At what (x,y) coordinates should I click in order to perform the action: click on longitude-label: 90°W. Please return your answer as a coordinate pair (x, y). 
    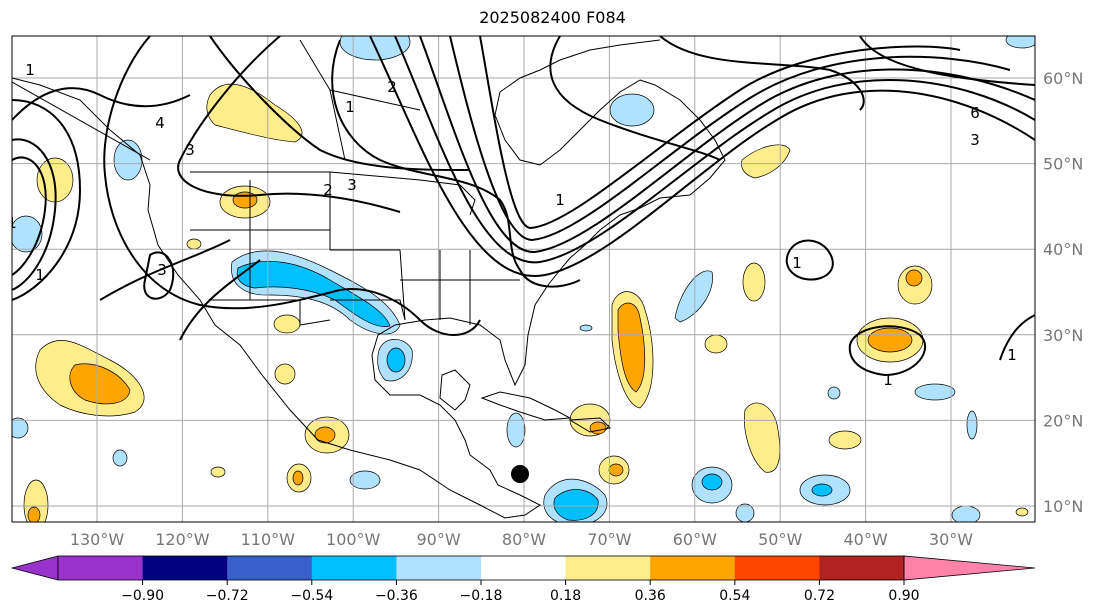
    Looking at the image, I should click on (439, 539).